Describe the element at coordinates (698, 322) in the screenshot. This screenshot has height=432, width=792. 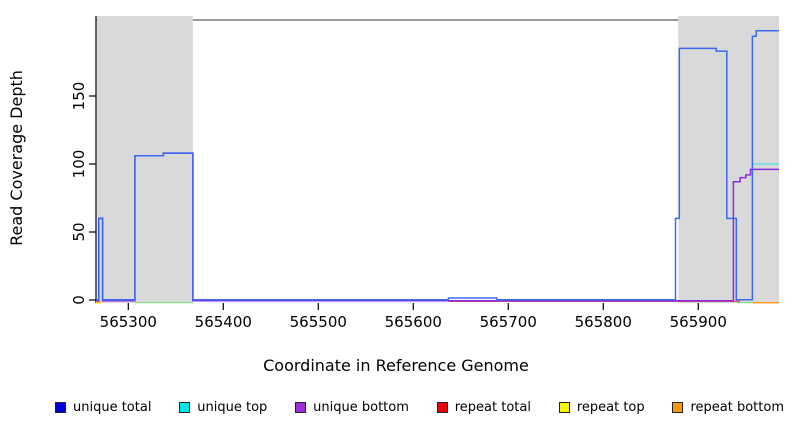
I see `x-tick-label: 565900` at that location.